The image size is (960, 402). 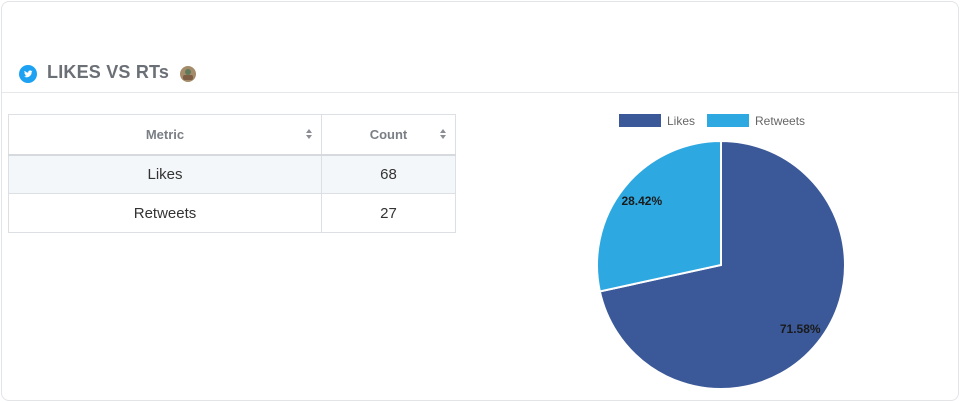 What do you see at coordinates (388, 213) in the screenshot?
I see `cell-count: 27` at bounding box center [388, 213].